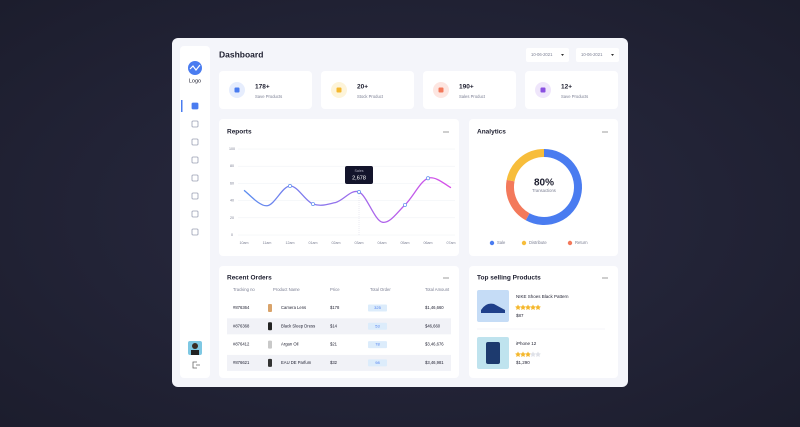  Describe the element at coordinates (523, 362) in the screenshot. I see `product-price: $1,290` at that location.